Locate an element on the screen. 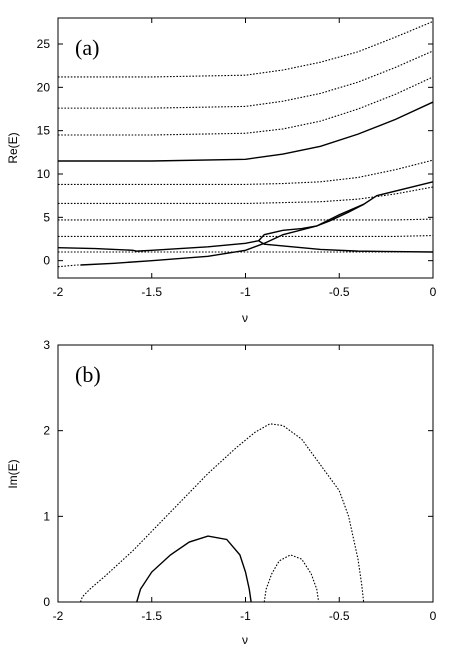  panel-a-ytick-label: 10 is located at coordinates (44, 174).